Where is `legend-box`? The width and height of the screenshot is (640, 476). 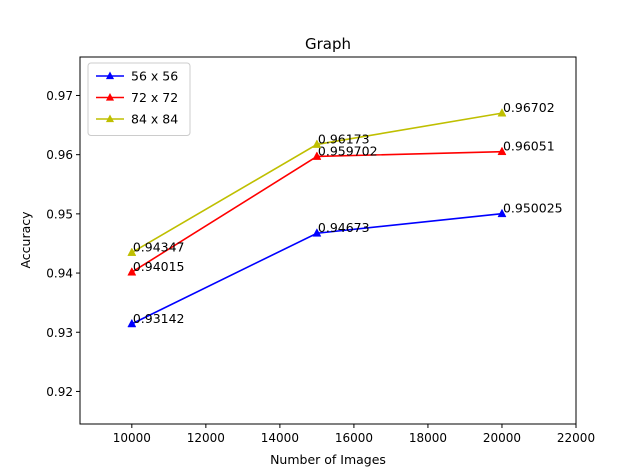
legend-box is located at coordinates (139, 99).